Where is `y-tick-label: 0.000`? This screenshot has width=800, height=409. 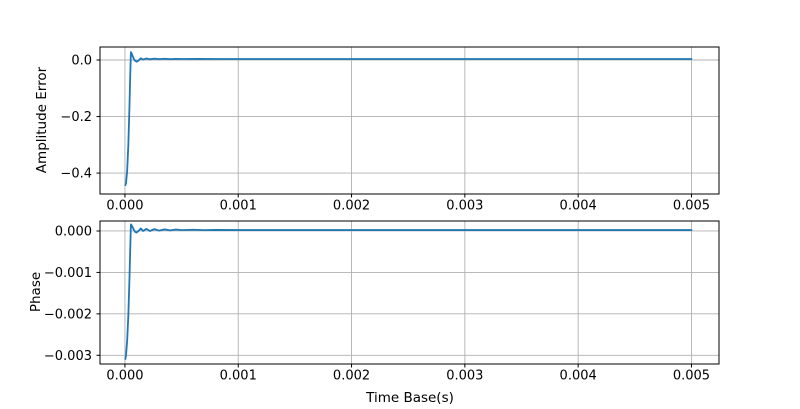 y-tick-label: 0.000 is located at coordinates (73, 232).